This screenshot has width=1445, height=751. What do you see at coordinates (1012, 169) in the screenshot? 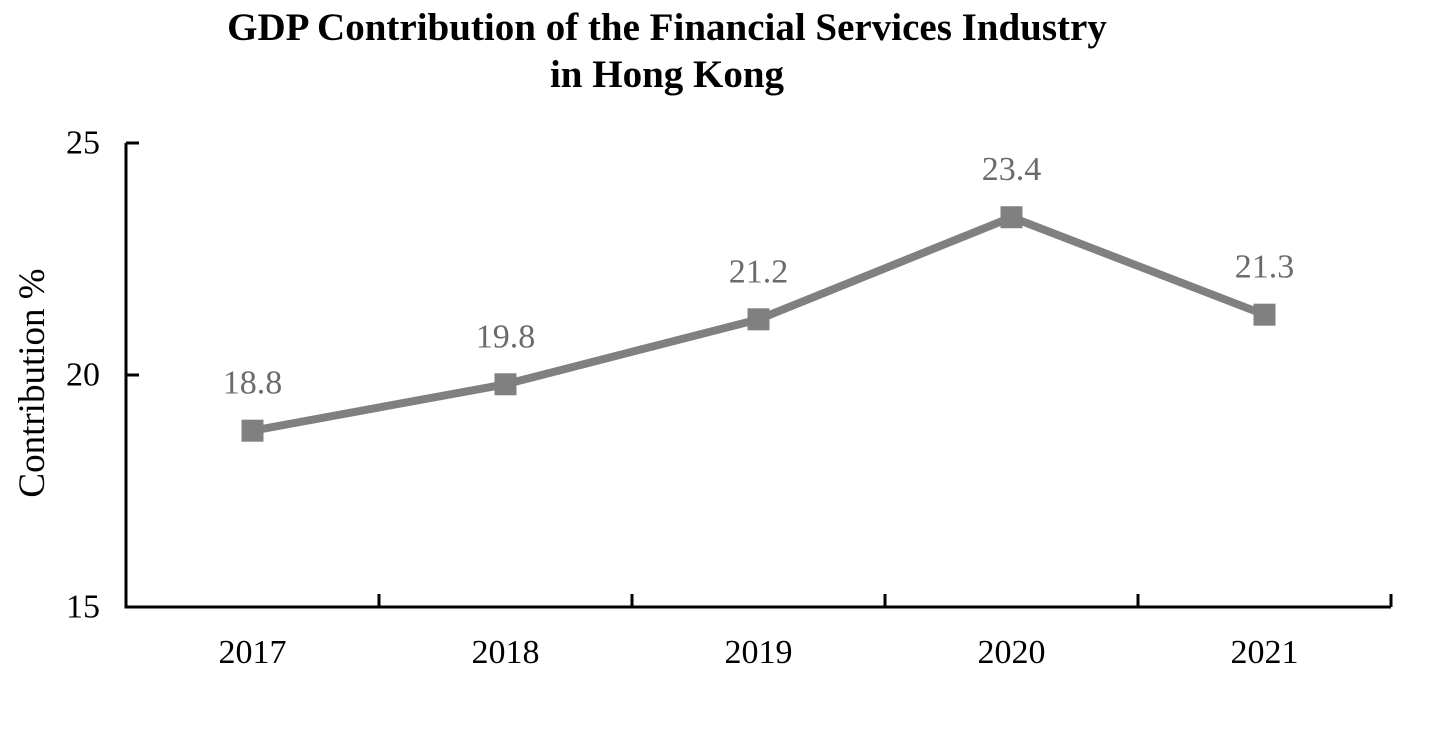
I see `data-label: 23.4` at bounding box center [1012, 169].